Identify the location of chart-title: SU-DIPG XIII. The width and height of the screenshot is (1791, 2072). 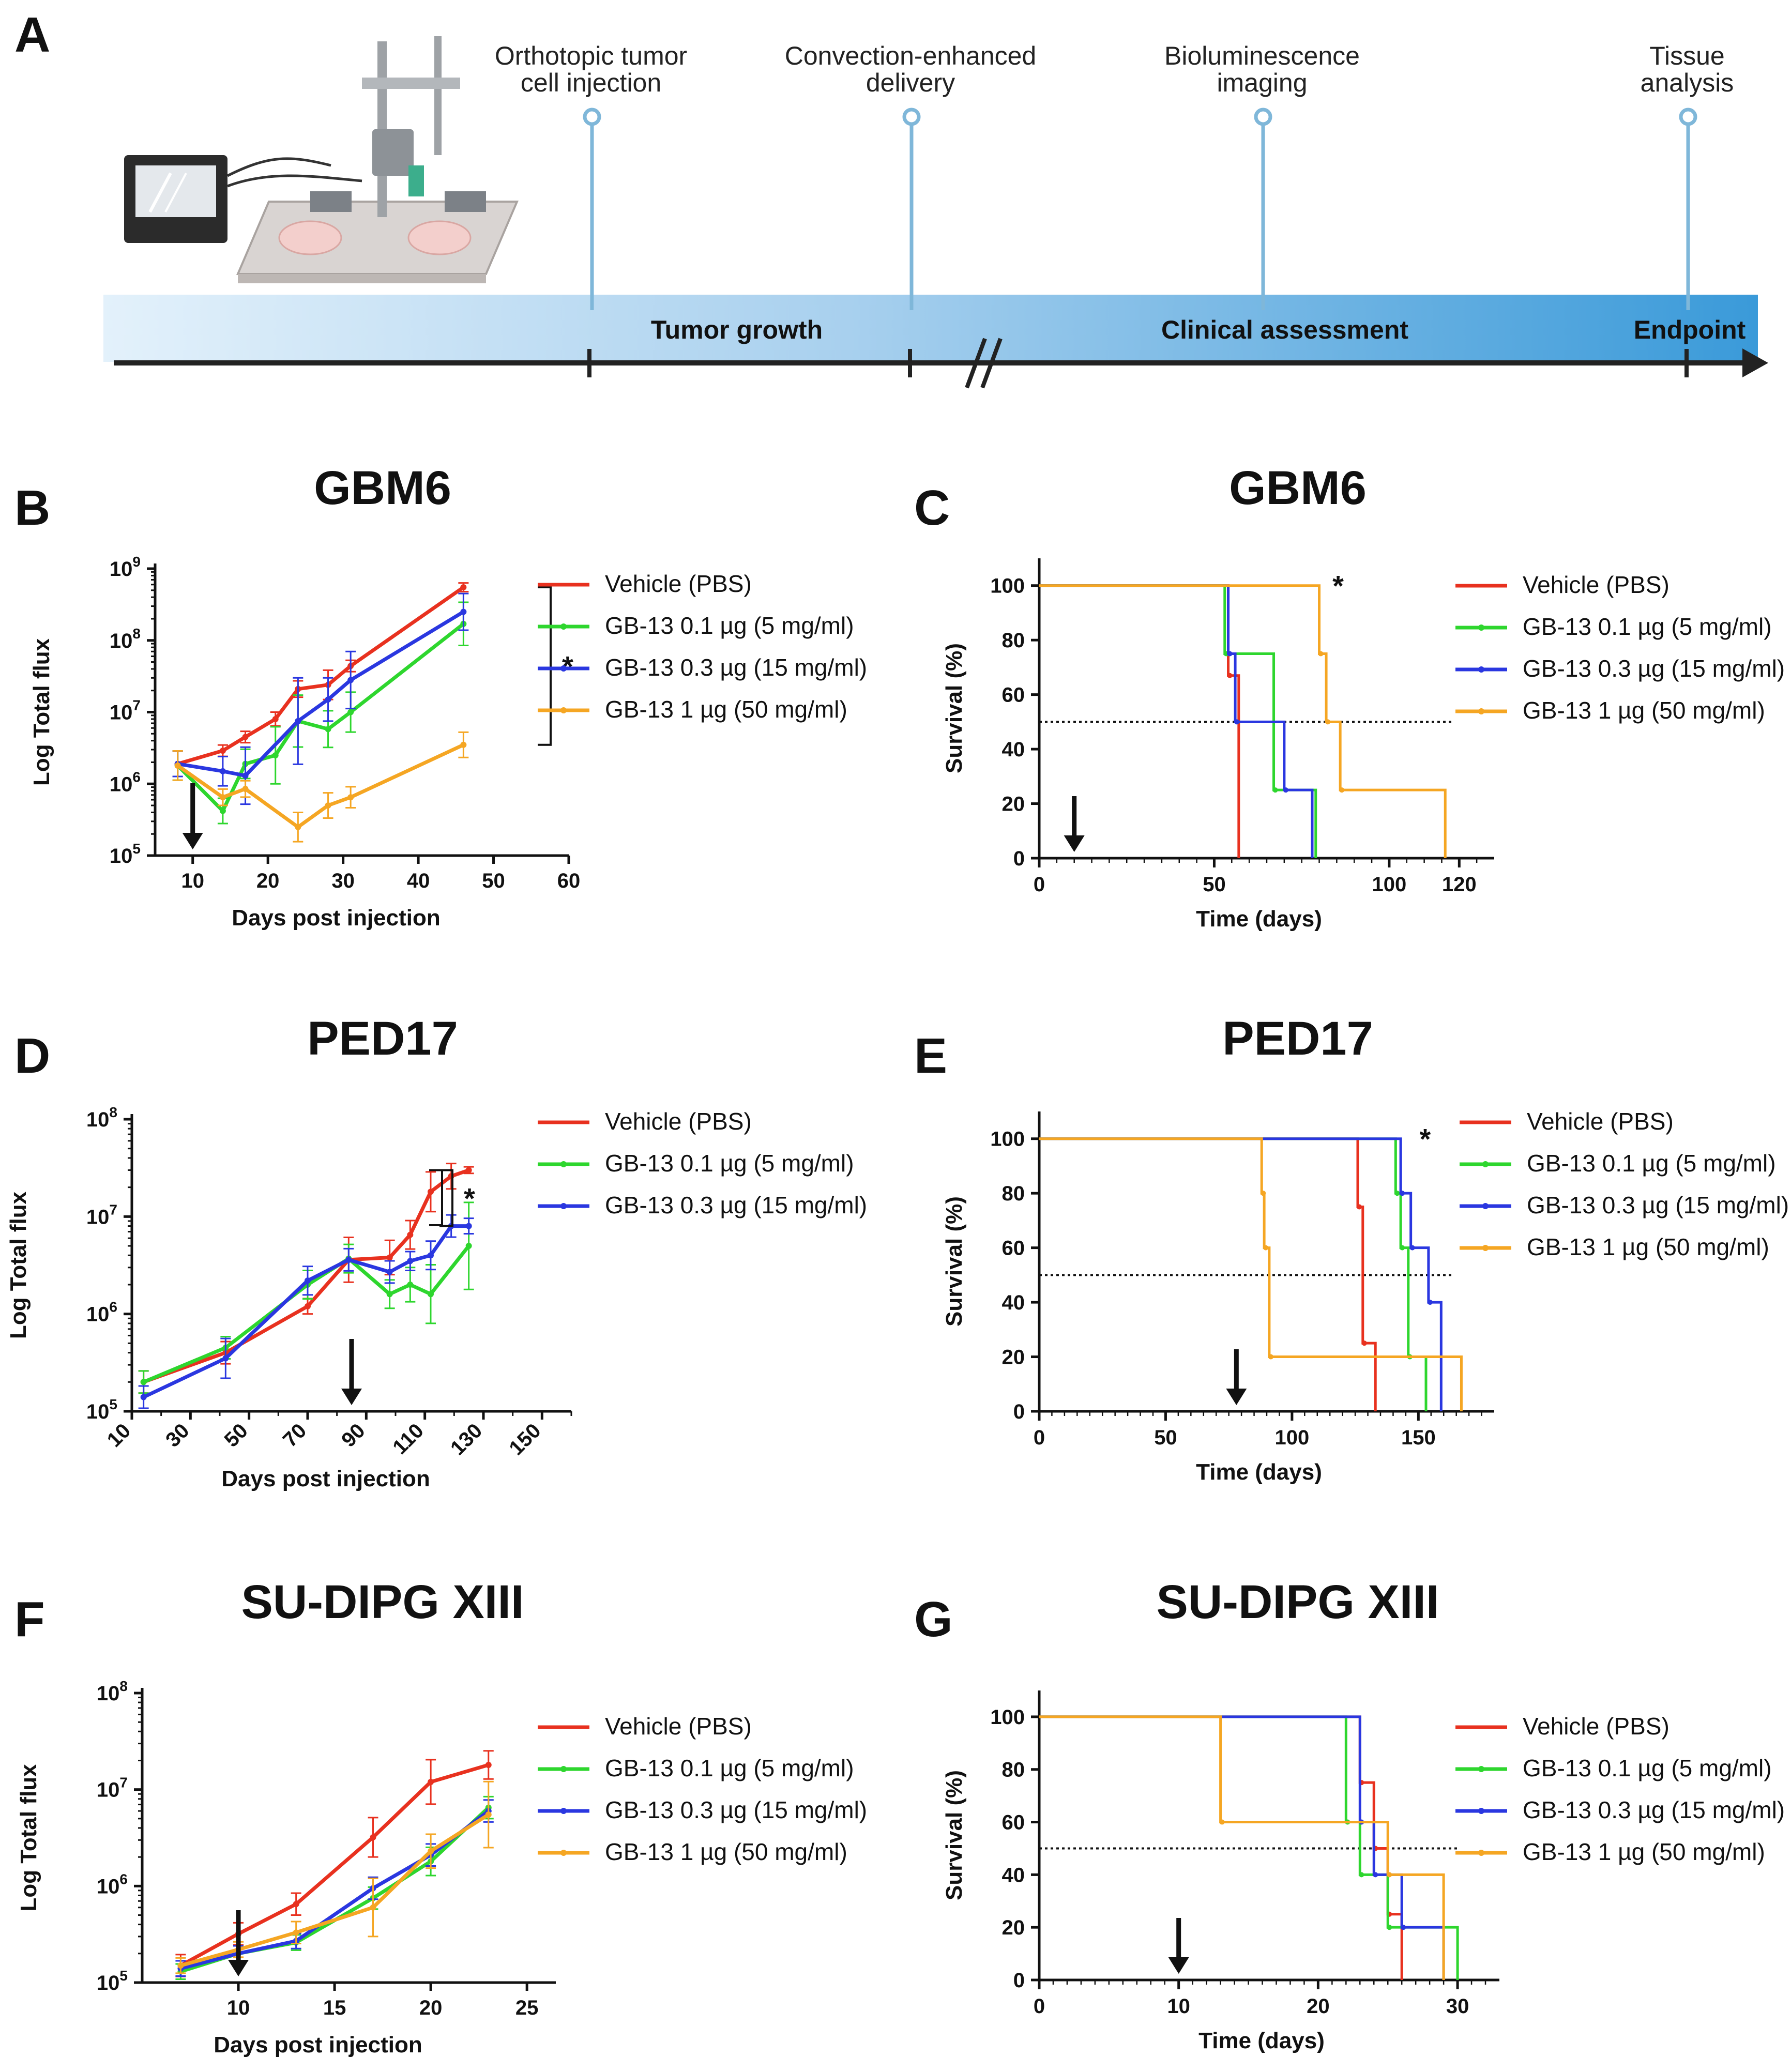
(383, 1602).